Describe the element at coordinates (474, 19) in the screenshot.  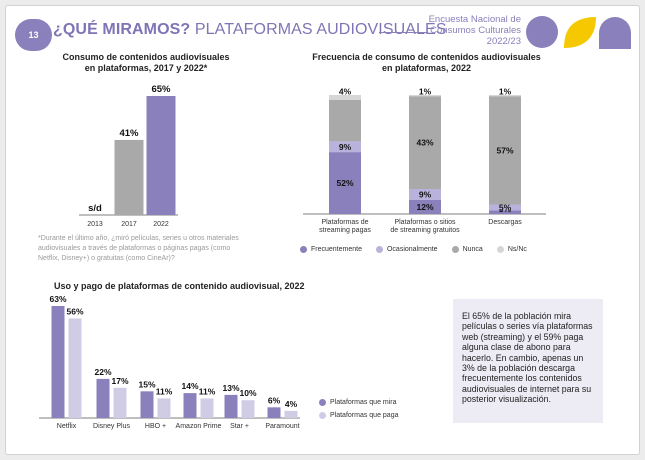
I see `survey-line-1: Encuesta Nacional de` at that location.